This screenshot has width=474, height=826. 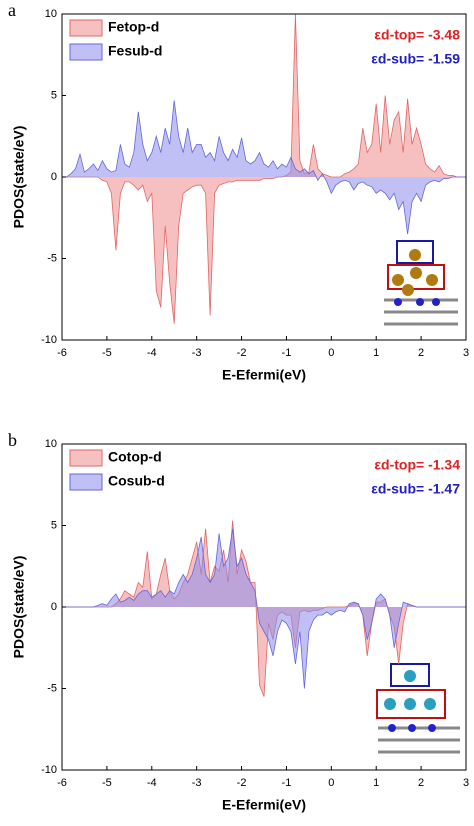 I want to click on legend-label: Fesub-d, so click(x=135, y=51).